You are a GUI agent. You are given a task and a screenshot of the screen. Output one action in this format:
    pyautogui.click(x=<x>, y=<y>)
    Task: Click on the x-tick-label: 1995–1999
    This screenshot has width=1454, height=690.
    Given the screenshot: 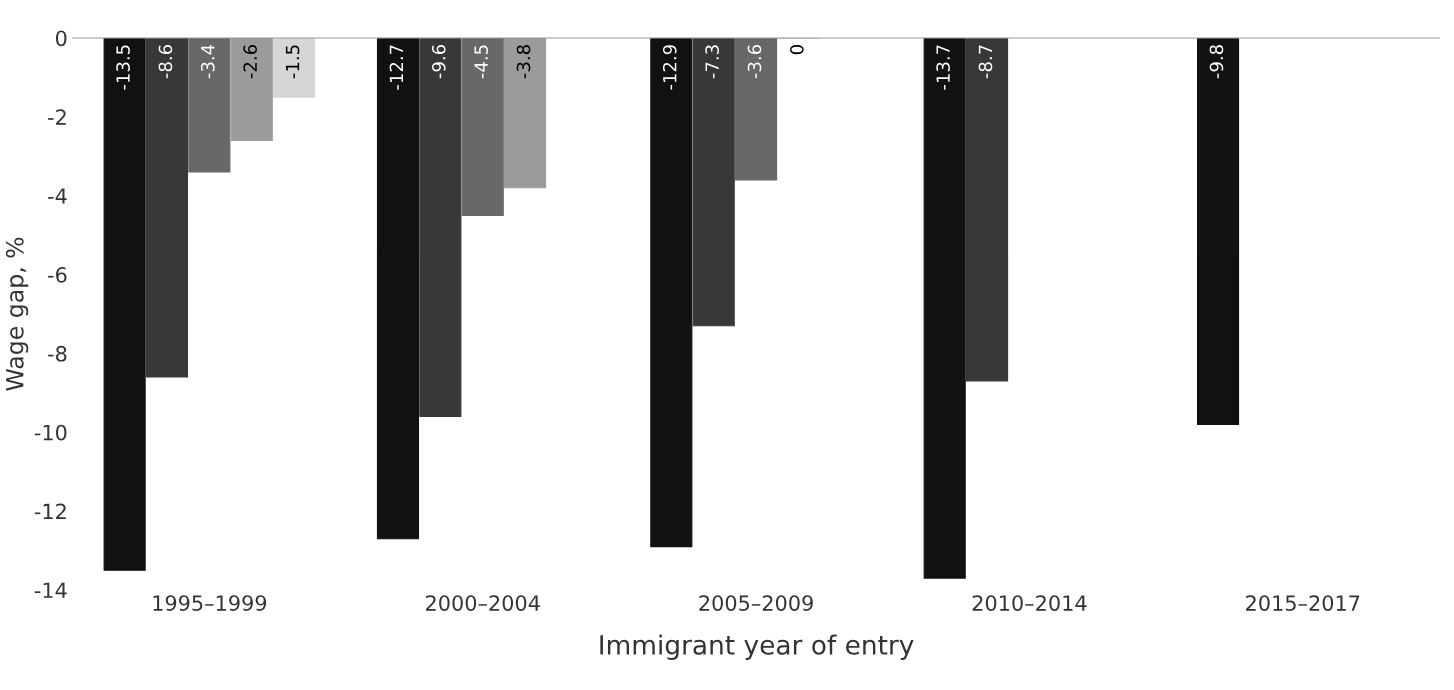 What is the action you would take?
    pyautogui.click(x=210, y=603)
    